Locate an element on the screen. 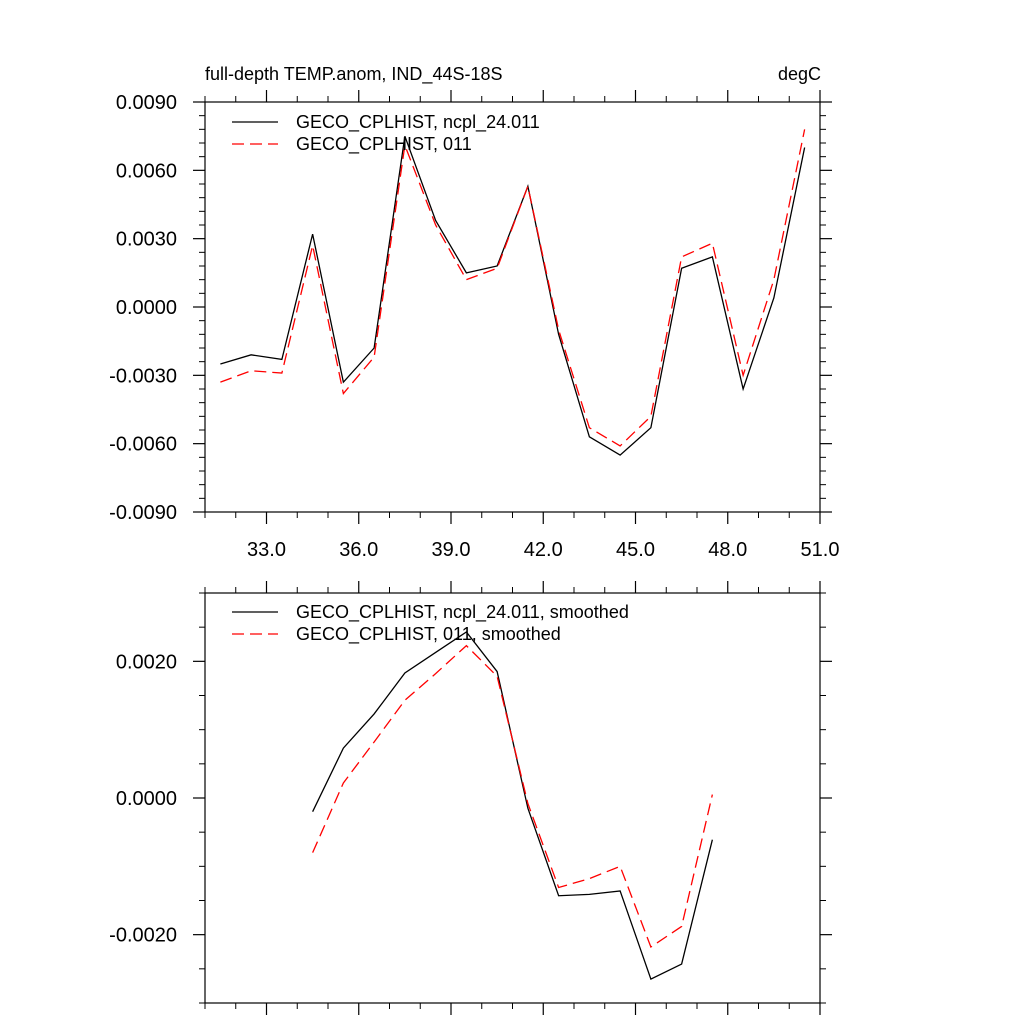 The height and width of the screenshot is (1024, 1024). x-tick-label: 48.0 is located at coordinates (727, 550).